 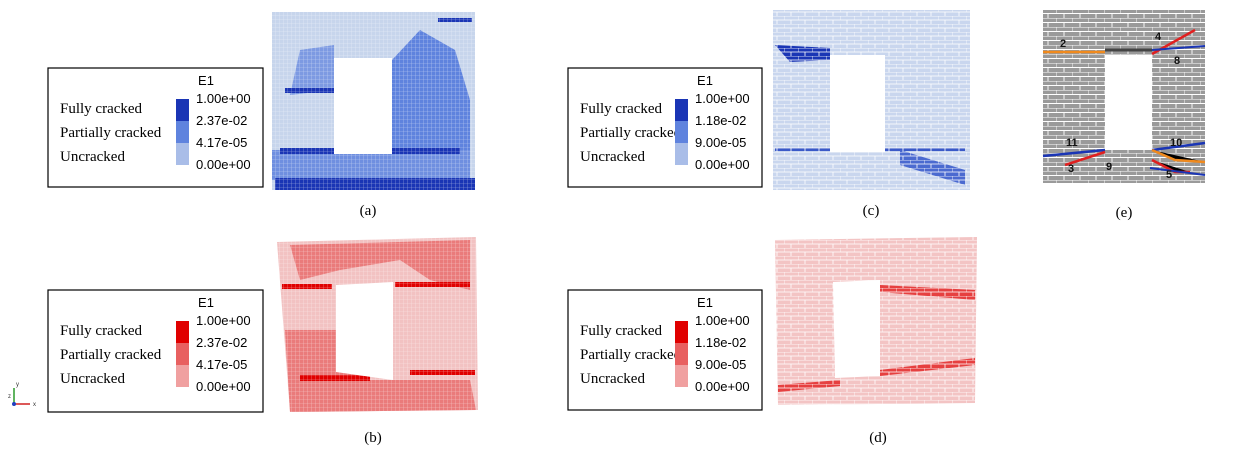 What do you see at coordinates (1158, 37) in the screenshot?
I see `crack-label: 4` at bounding box center [1158, 37].